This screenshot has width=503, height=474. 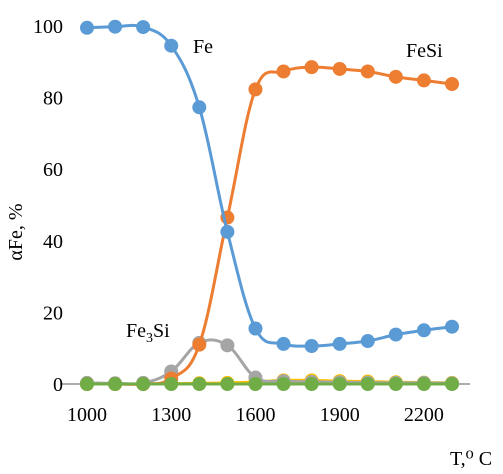 What do you see at coordinates (424, 51) in the screenshot?
I see `series-label-fesi: FeSi` at bounding box center [424, 51].